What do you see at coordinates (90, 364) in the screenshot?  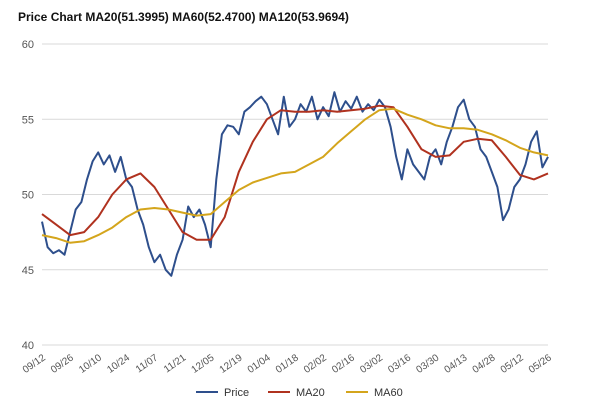 I see `x-tick-label: 10/10` at bounding box center [90, 364].